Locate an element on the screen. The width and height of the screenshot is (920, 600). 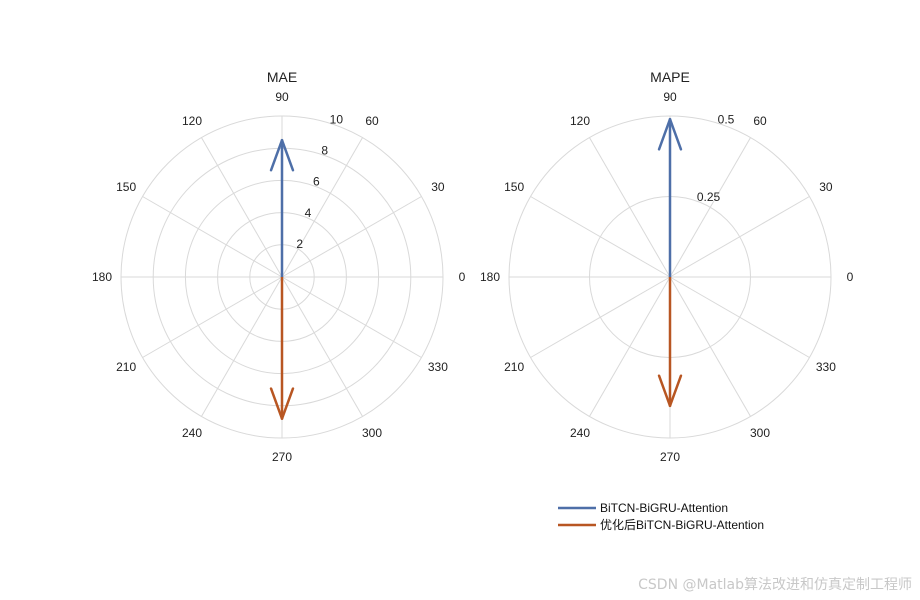
mape-theta-tick-label: 120 is located at coordinates (580, 121).